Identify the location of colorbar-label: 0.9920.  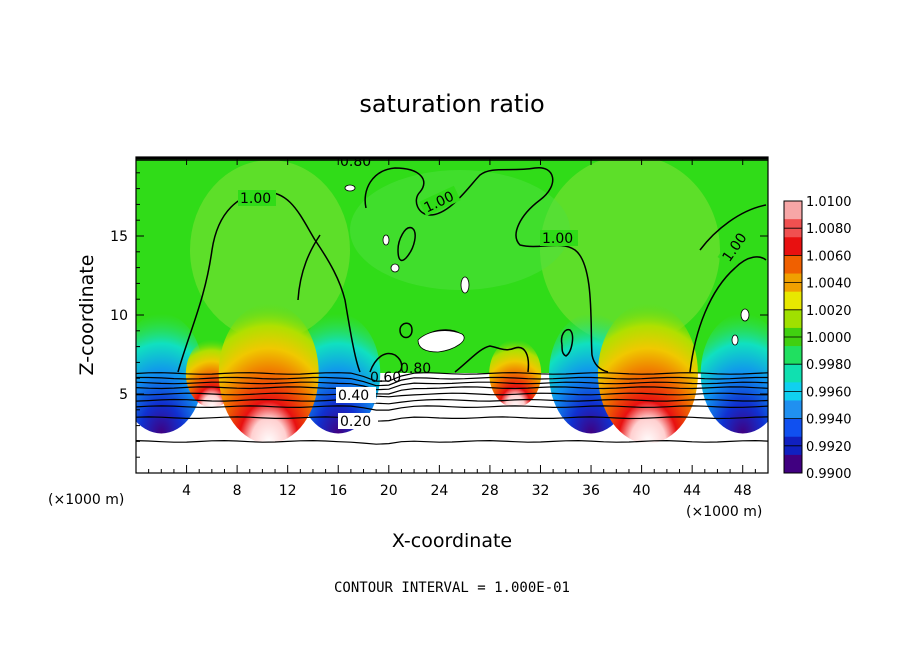
(829, 447).